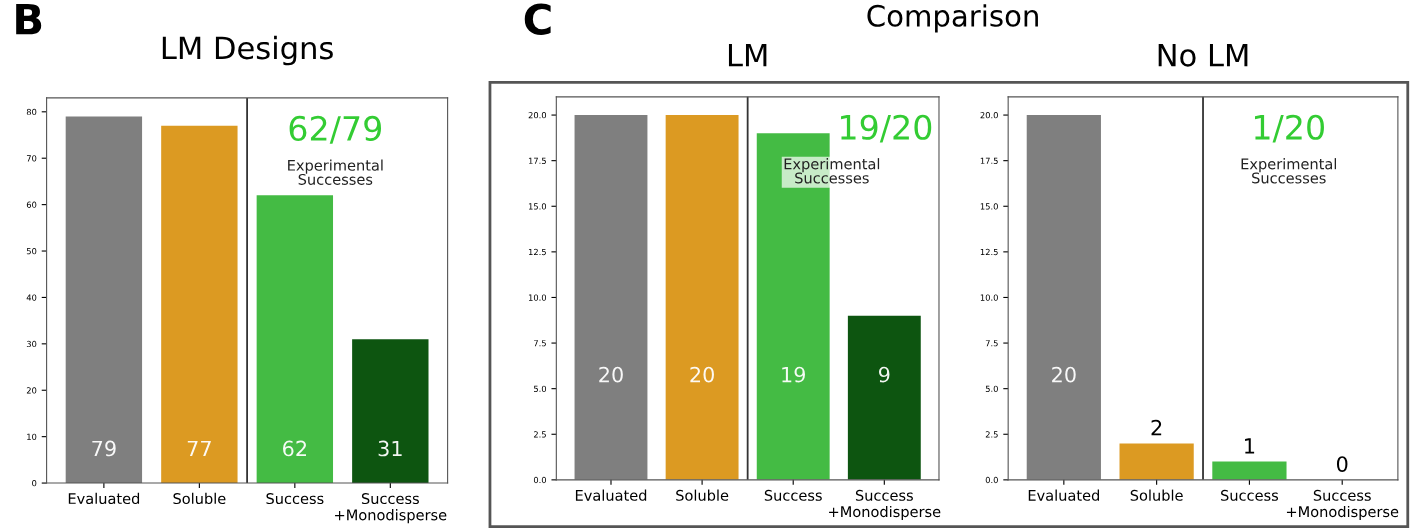 This screenshot has width=1412, height=532. What do you see at coordinates (31, 204) in the screenshot?
I see `y-tick-label: 60` at bounding box center [31, 204].